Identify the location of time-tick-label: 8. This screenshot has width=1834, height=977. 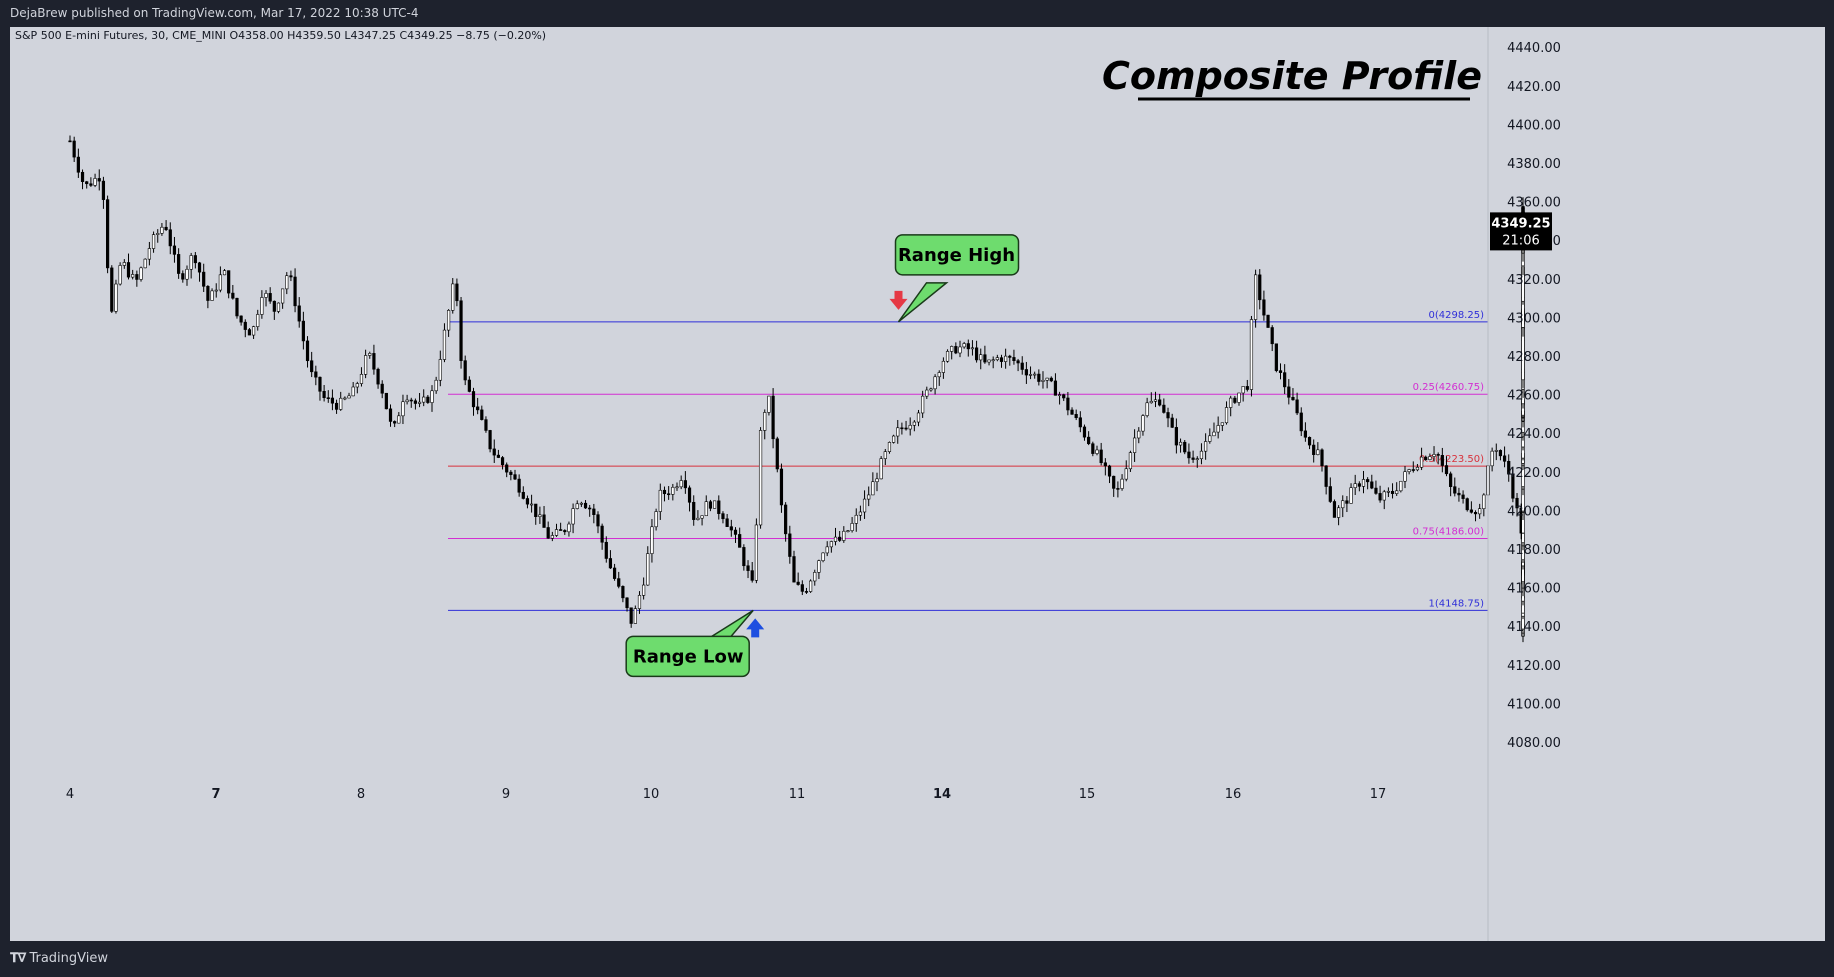
(361, 794).